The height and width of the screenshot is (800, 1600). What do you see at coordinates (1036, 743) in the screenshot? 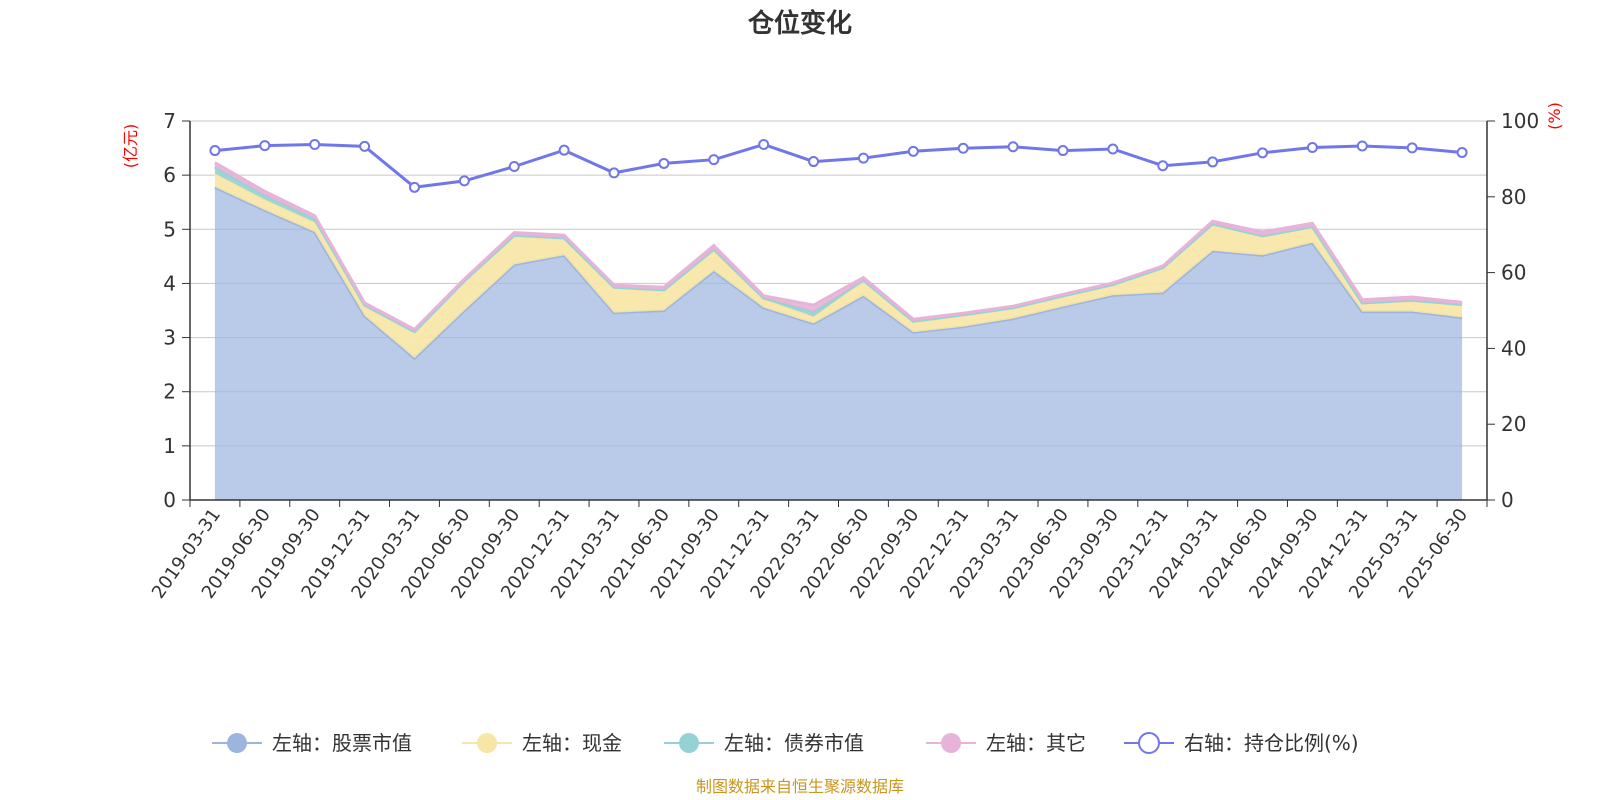
I see `legend-label: 左轴：其它` at bounding box center [1036, 743].